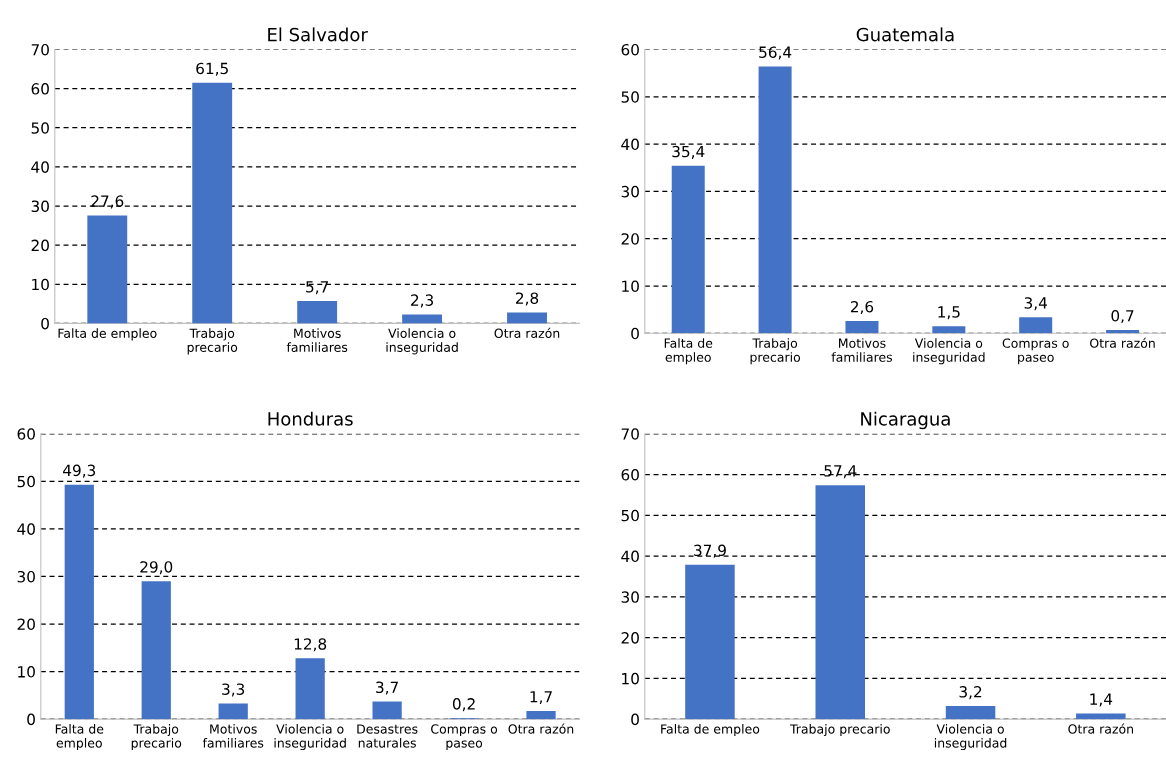 Image resolution: width=1166 pixels, height=761 pixels. I want to click on chart-title: El Salvador, so click(318, 34).